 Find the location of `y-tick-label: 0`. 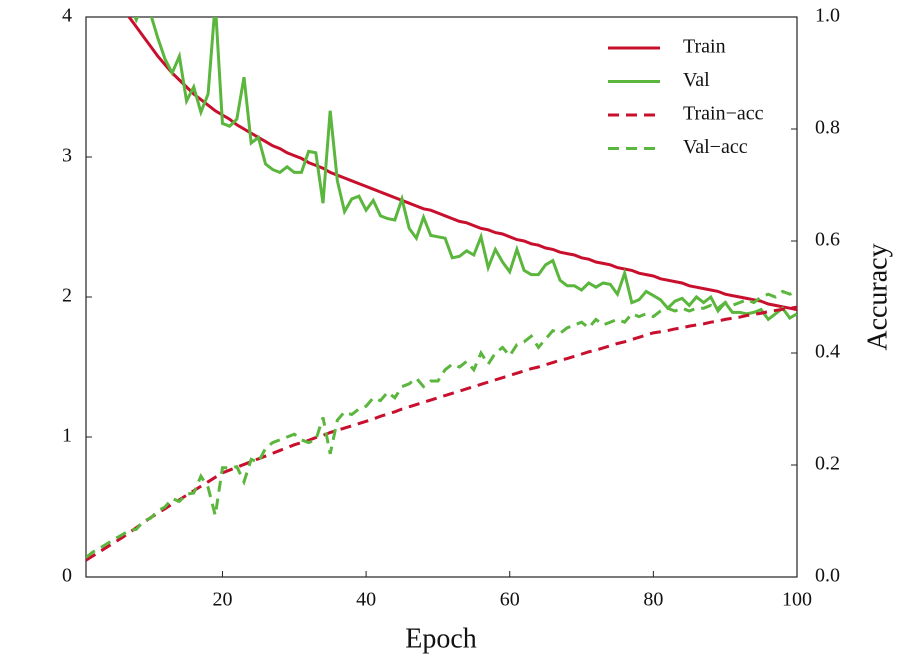

y-tick-label: 0 is located at coordinates (67, 576).